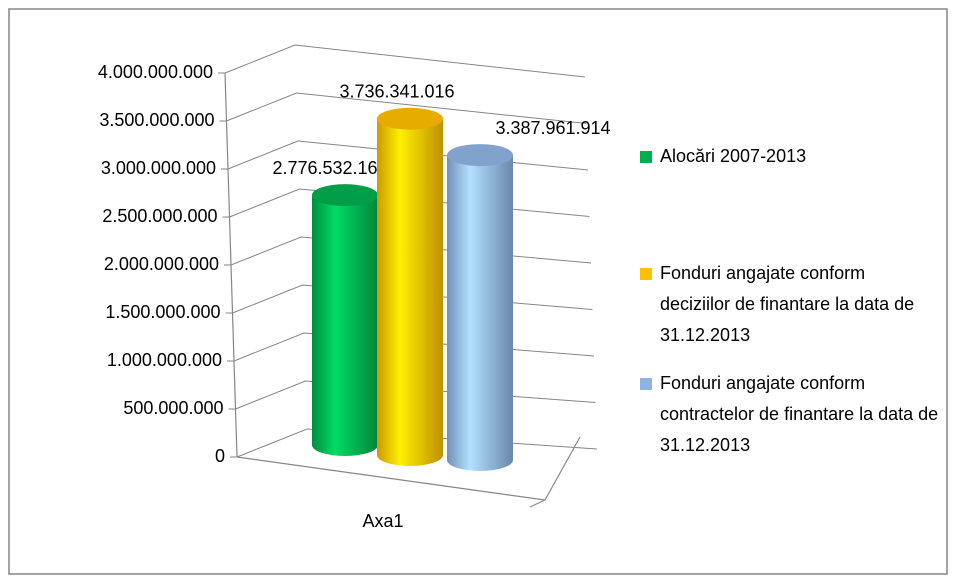 This screenshot has height=583, width=956. I want to click on wall-edge, so click(537, 503).